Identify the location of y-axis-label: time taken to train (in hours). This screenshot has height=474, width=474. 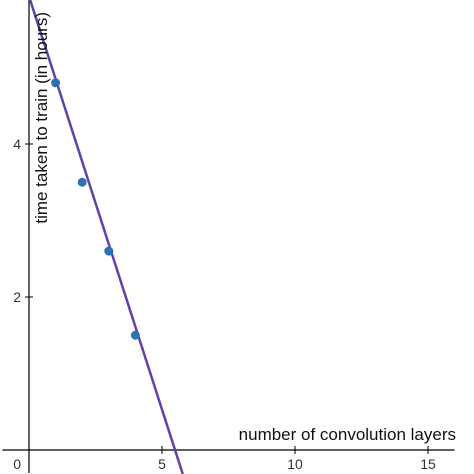
(41, 118).